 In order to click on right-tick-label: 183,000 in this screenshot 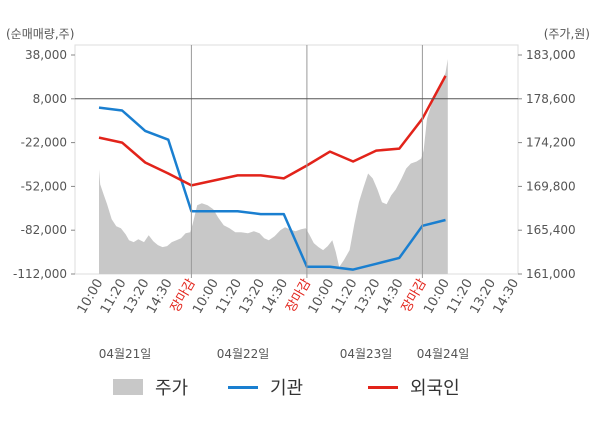, I will do `click(551, 55)`.